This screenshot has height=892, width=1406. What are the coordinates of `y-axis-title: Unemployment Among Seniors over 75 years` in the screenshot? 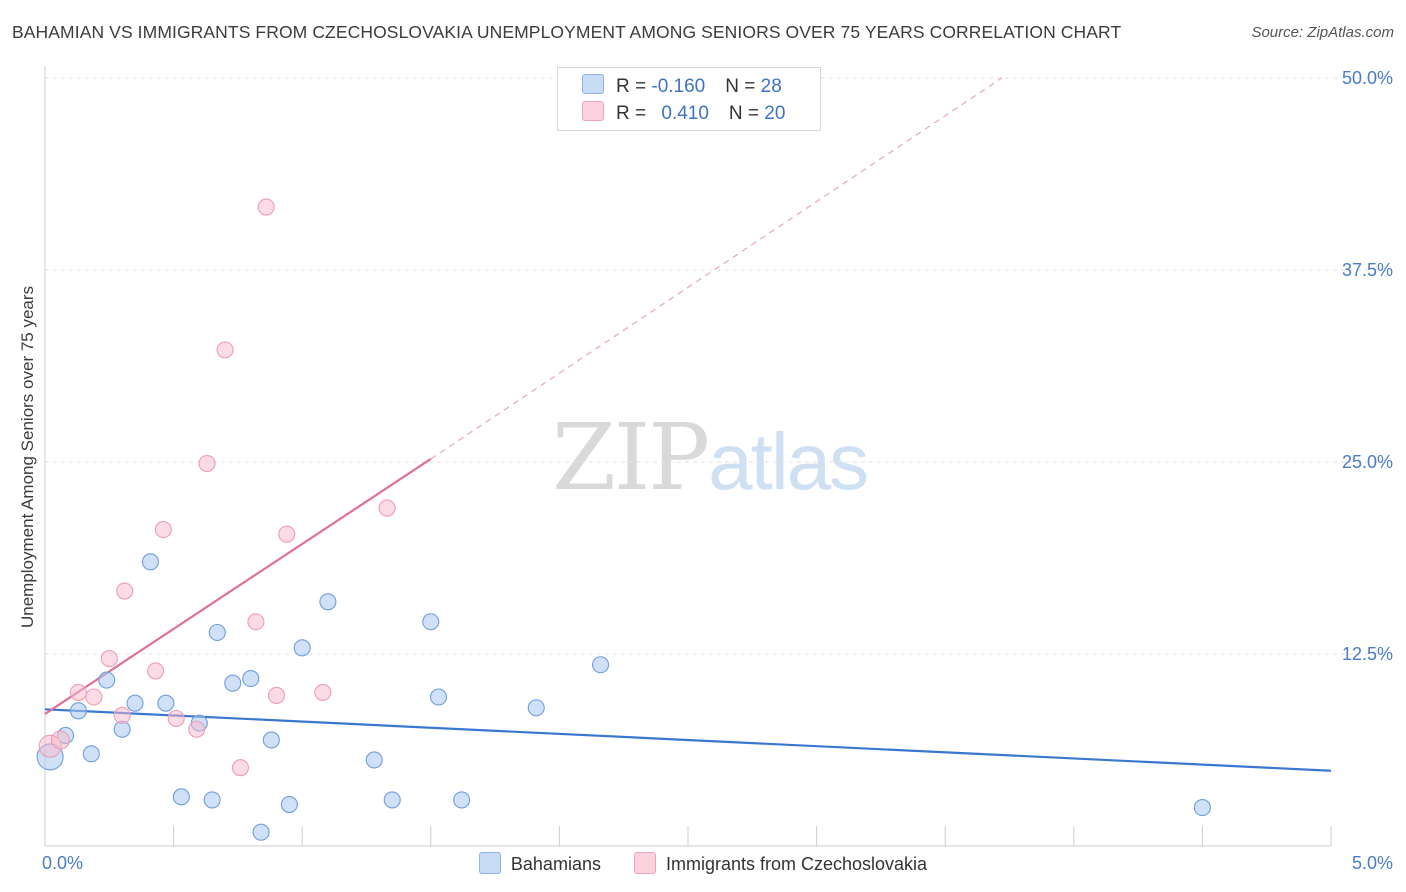 It's located at (27, 457).